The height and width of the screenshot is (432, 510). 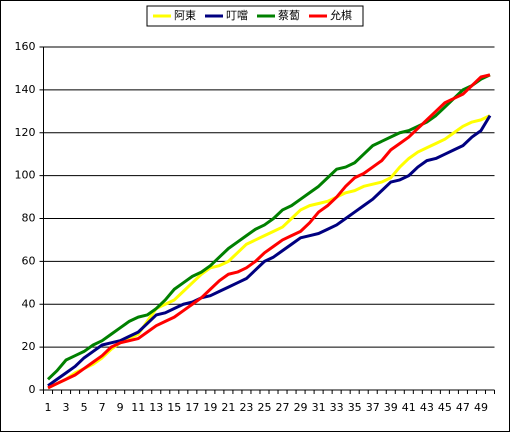 I want to click on x-tick-label: 31, so click(x=319, y=407).